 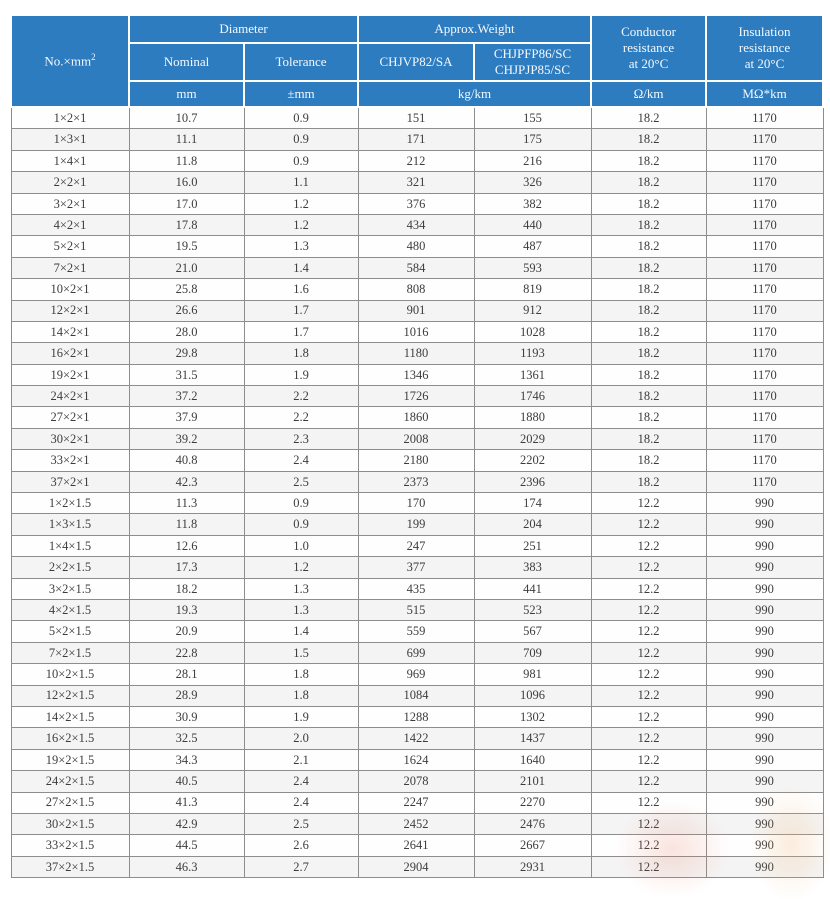 I want to click on table-row: 1×3×1.5 11.8 0.9 199 204 12.2 990, so click(x=417, y=524).